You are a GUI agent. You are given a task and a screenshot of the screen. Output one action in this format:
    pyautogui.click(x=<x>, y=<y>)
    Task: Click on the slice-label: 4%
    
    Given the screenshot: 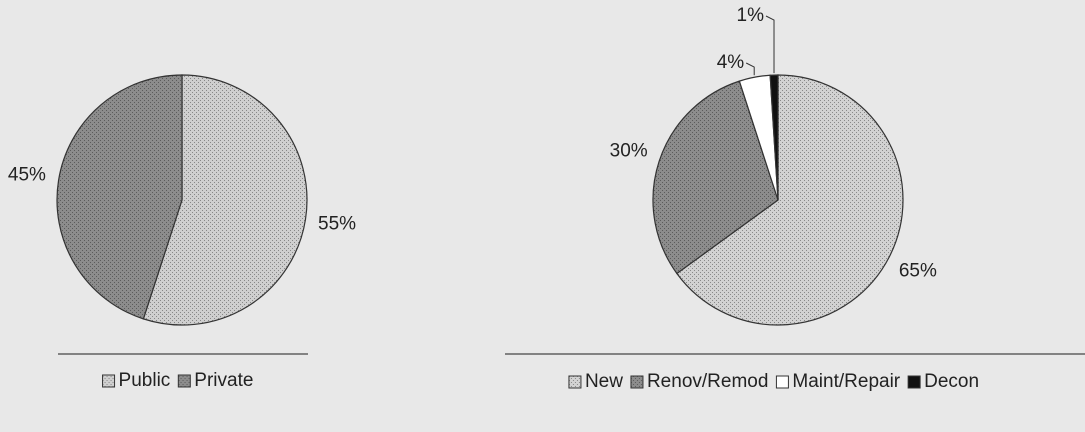 What is the action you would take?
    pyautogui.click(x=731, y=62)
    